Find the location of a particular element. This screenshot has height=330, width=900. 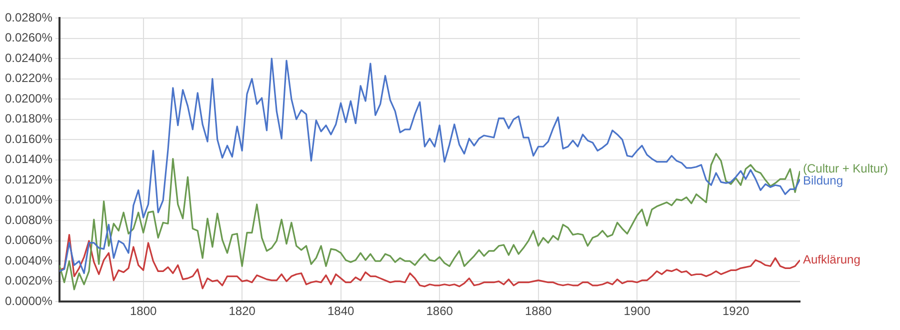

y-tick-label: 0.0280% is located at coordinates (29, 17).